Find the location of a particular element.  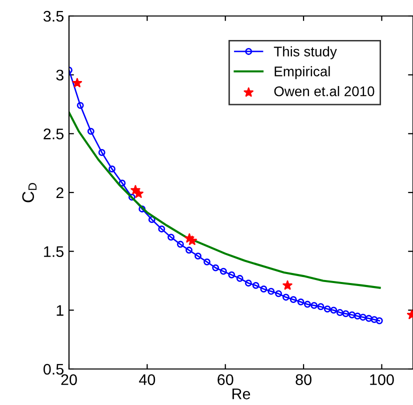

y-tick-label: 0.5 is located at coordinates (54, 369).